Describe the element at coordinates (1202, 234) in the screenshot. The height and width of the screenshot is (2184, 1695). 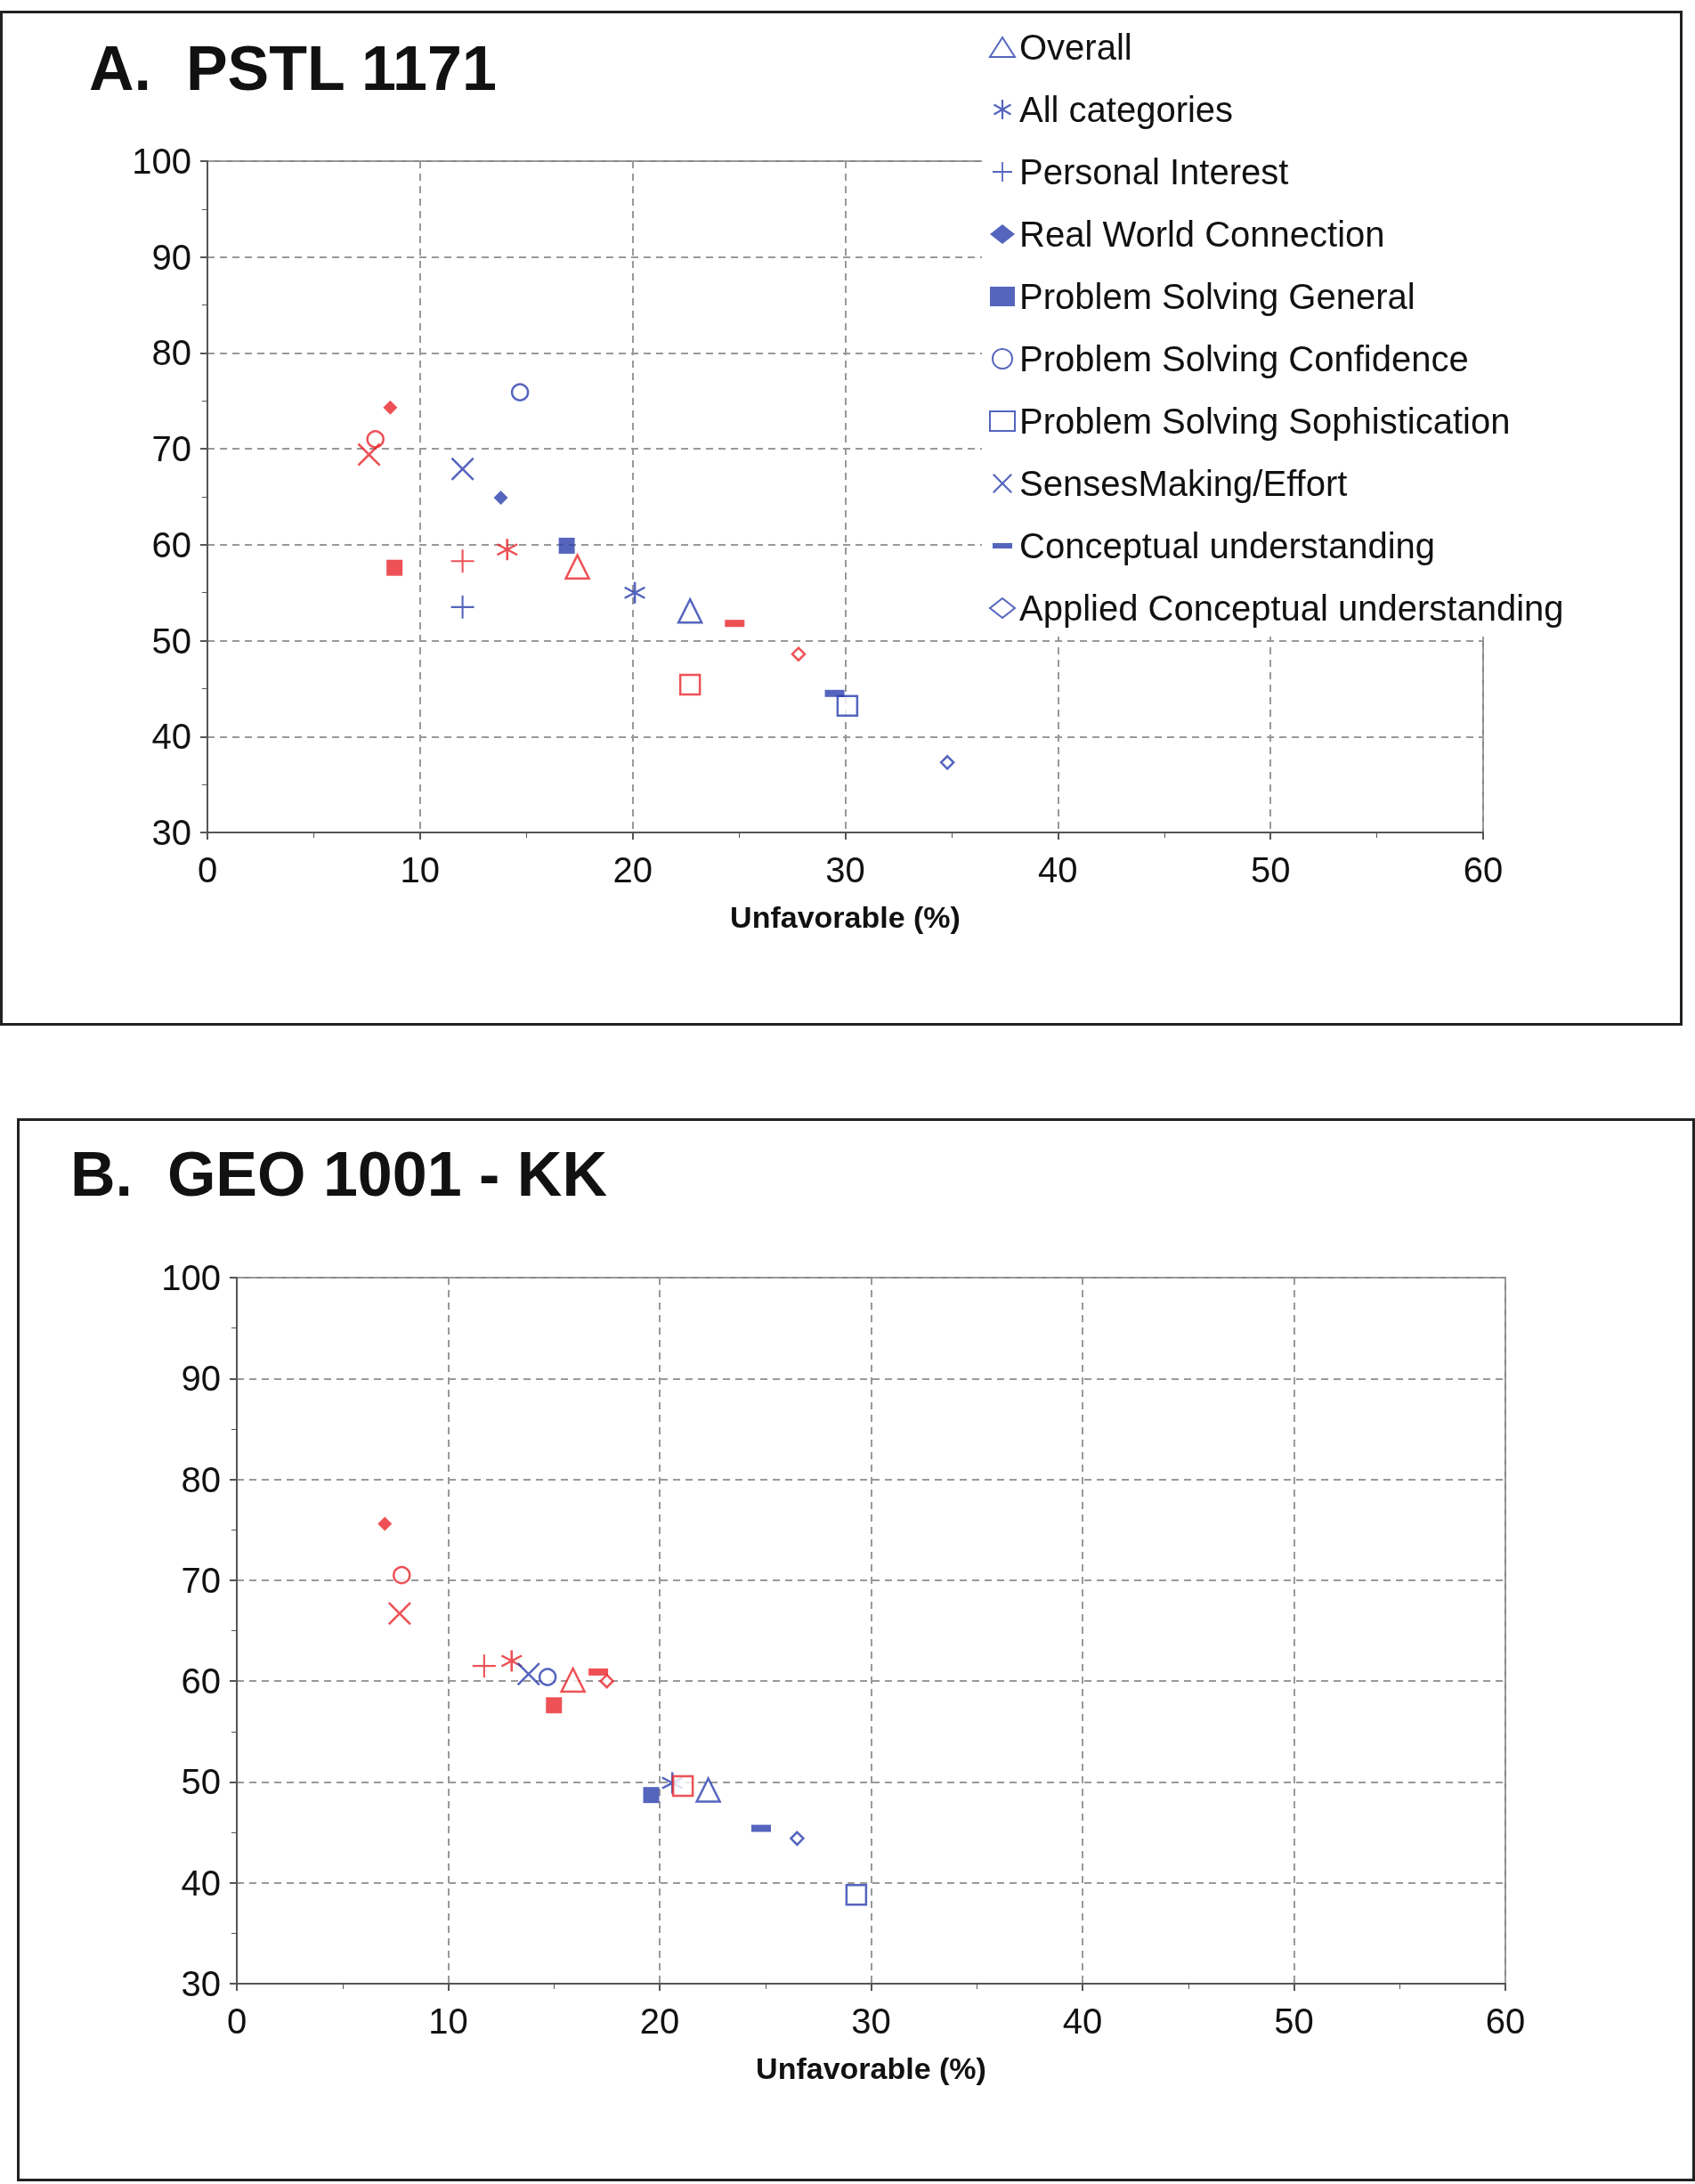
I see `legend-label: Real World Connection` at that location.